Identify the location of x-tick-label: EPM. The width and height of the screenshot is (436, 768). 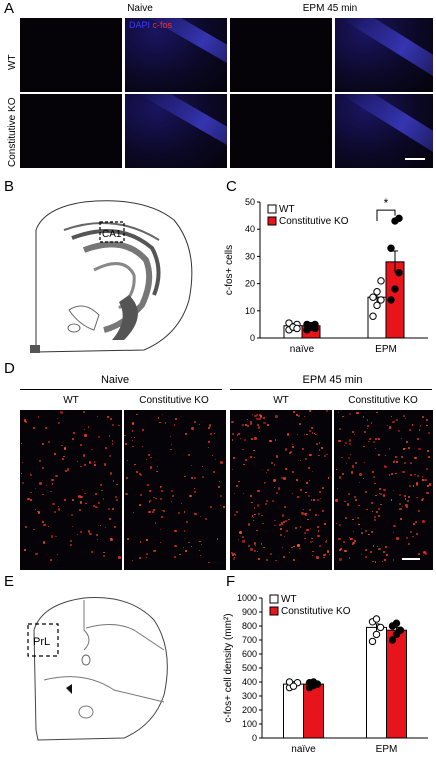
(387, 749).